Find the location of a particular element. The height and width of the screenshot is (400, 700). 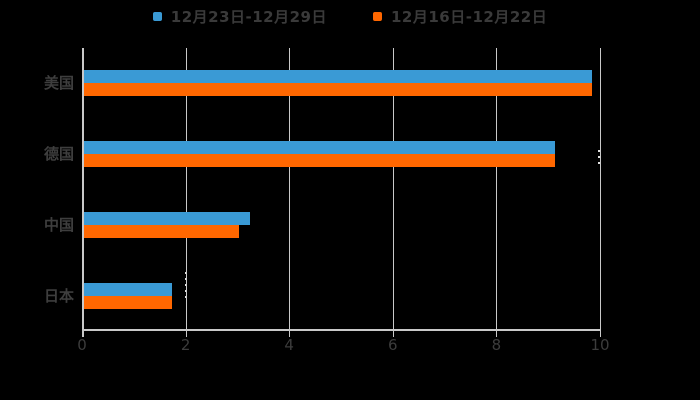

legend: 12月23日-12月29日 12月16日-12月22日 is located at coordinates (350, 16).